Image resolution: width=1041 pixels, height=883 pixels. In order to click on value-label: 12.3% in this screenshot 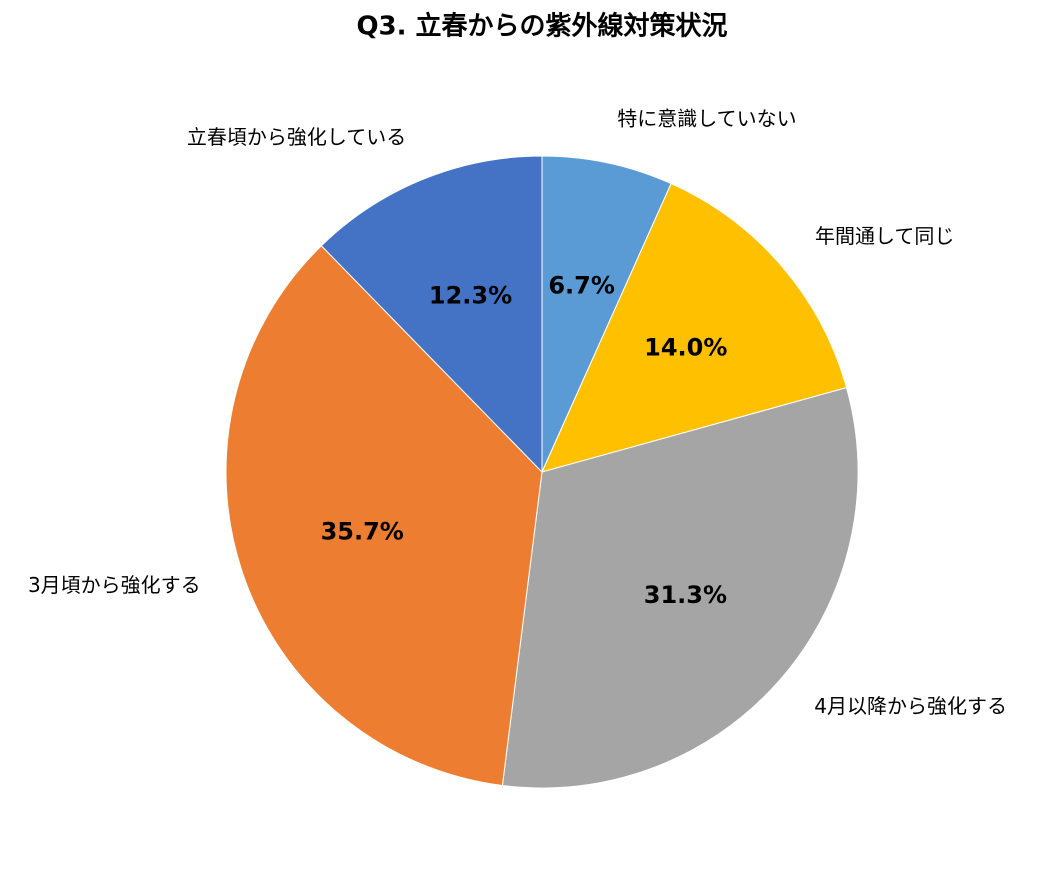, I will do `click(470, 295)`.